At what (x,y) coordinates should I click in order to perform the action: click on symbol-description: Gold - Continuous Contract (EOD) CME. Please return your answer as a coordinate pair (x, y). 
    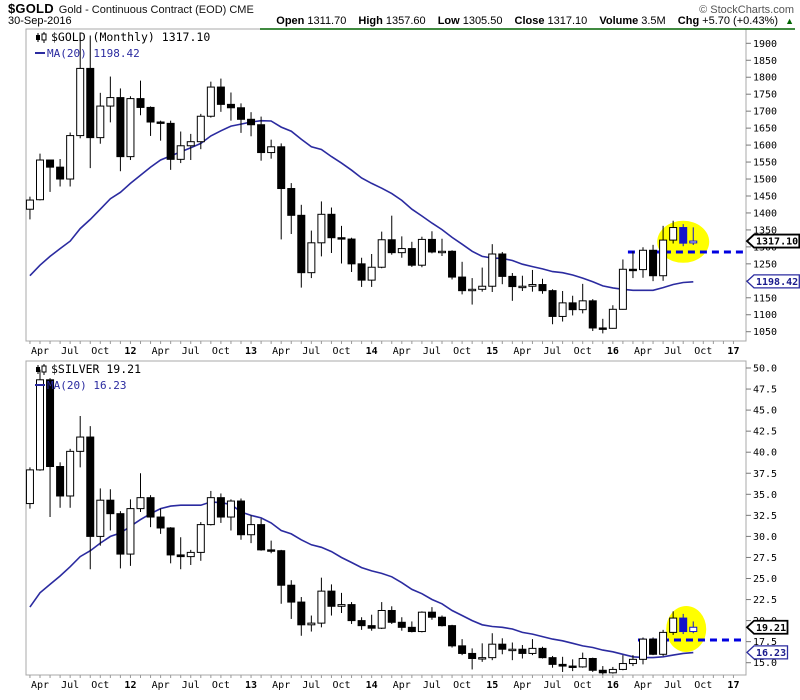
    Looking at the image, I should click on (156, 10).